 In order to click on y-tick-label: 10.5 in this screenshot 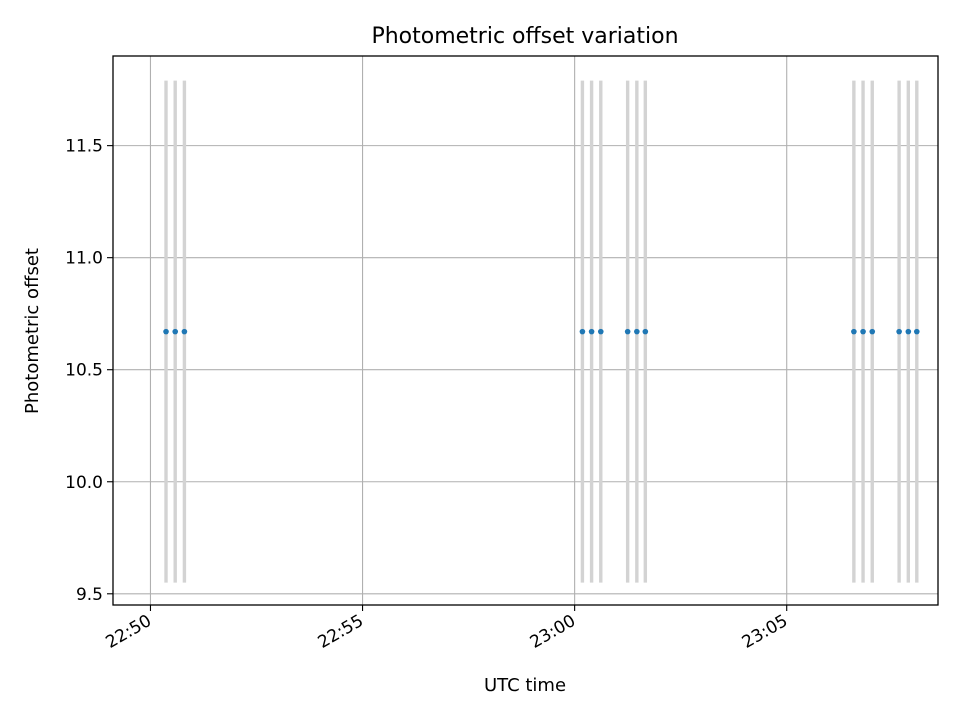, I will do `click(84, 371)`.